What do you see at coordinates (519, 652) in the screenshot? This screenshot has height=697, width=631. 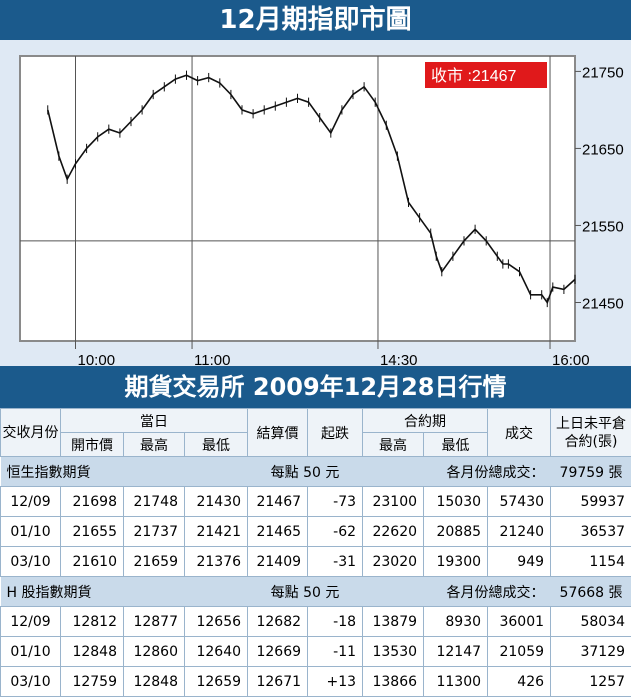 I see `table-cell: 21059` at bounding box center [519, 652].